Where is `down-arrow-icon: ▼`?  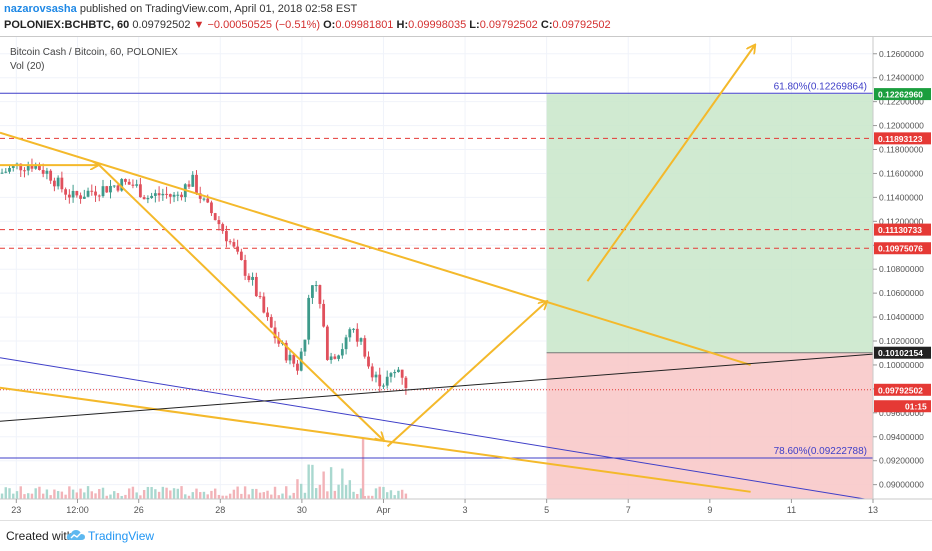
down-arrow-icon: ▼ is located at coordinates (199, 25).